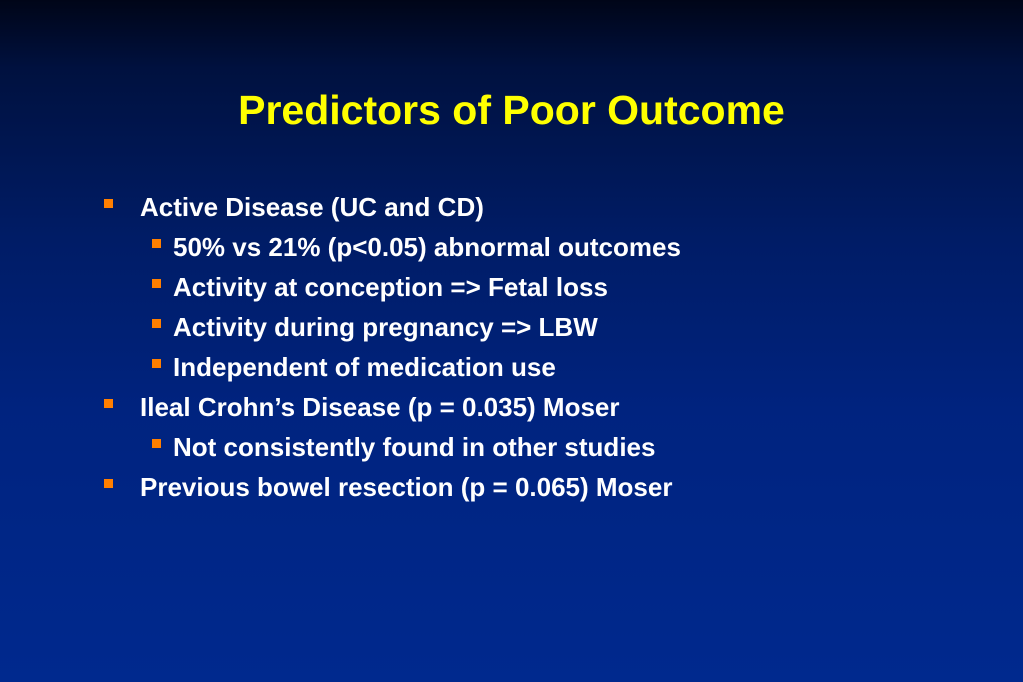 The width and height of the screenshot is (1023, 682). Describe the element at coordinates (414, 447) in the screenshot. I see `sub-bullet-text: Not consistently found in other studies` at that location.